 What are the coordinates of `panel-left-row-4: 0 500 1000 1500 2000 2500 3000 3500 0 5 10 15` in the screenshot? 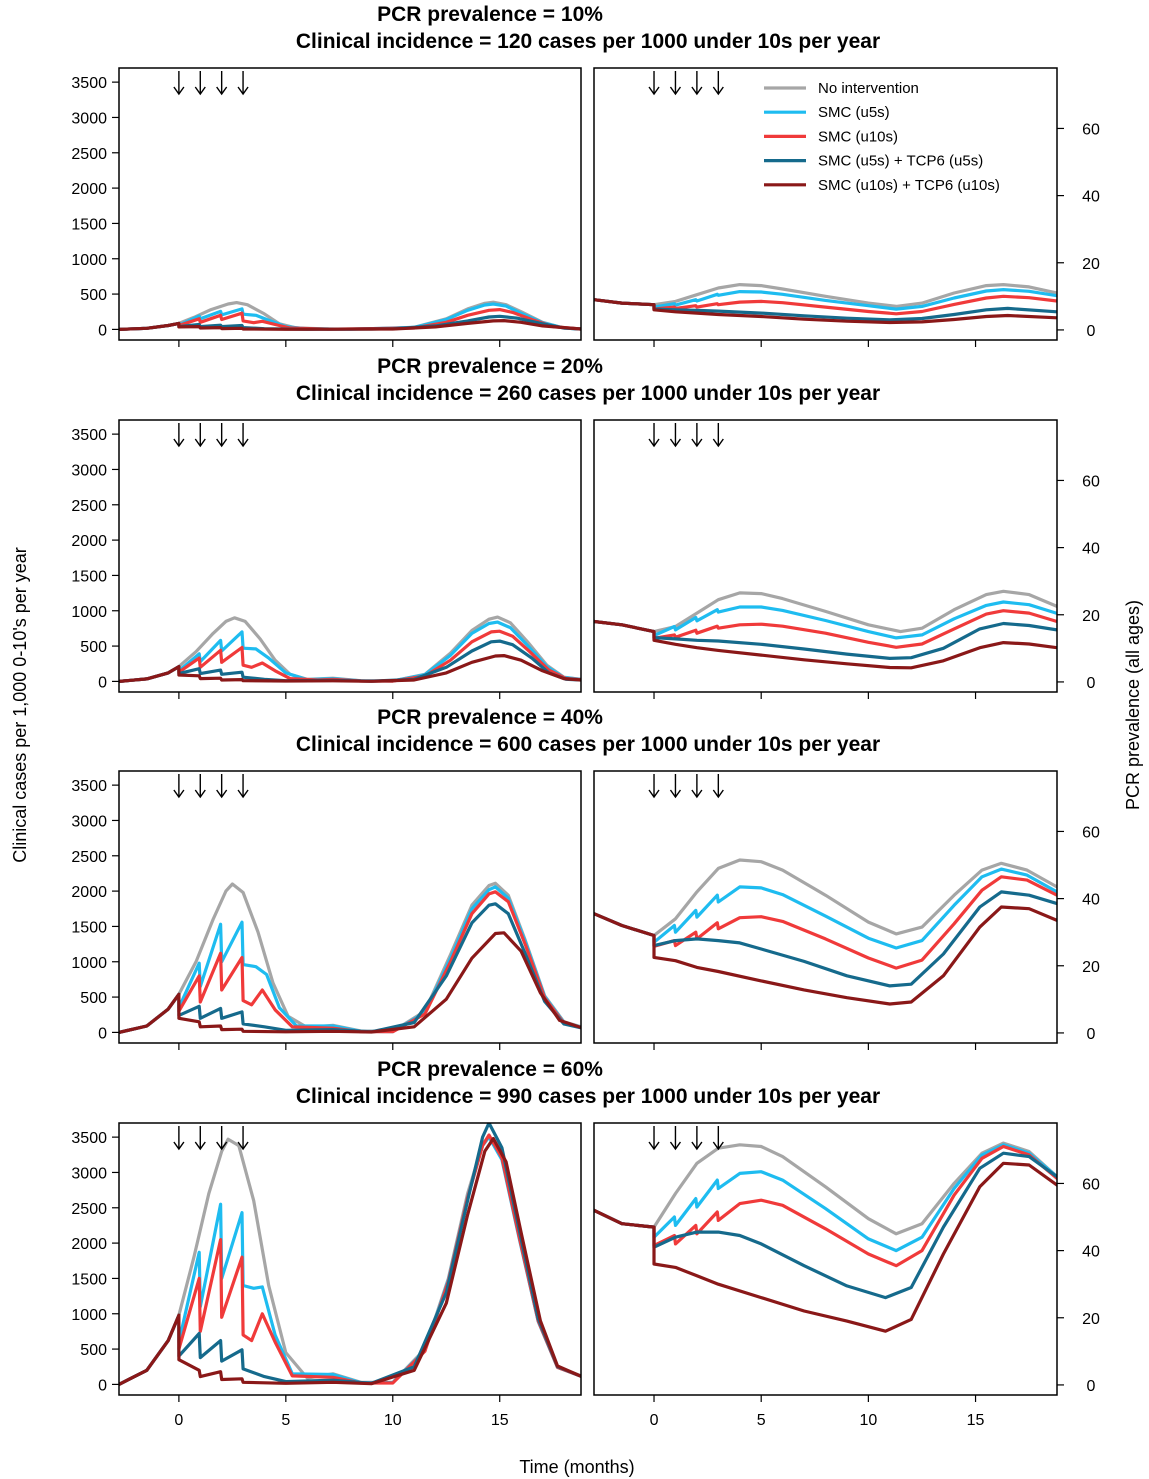 It's located at (326, 1275).